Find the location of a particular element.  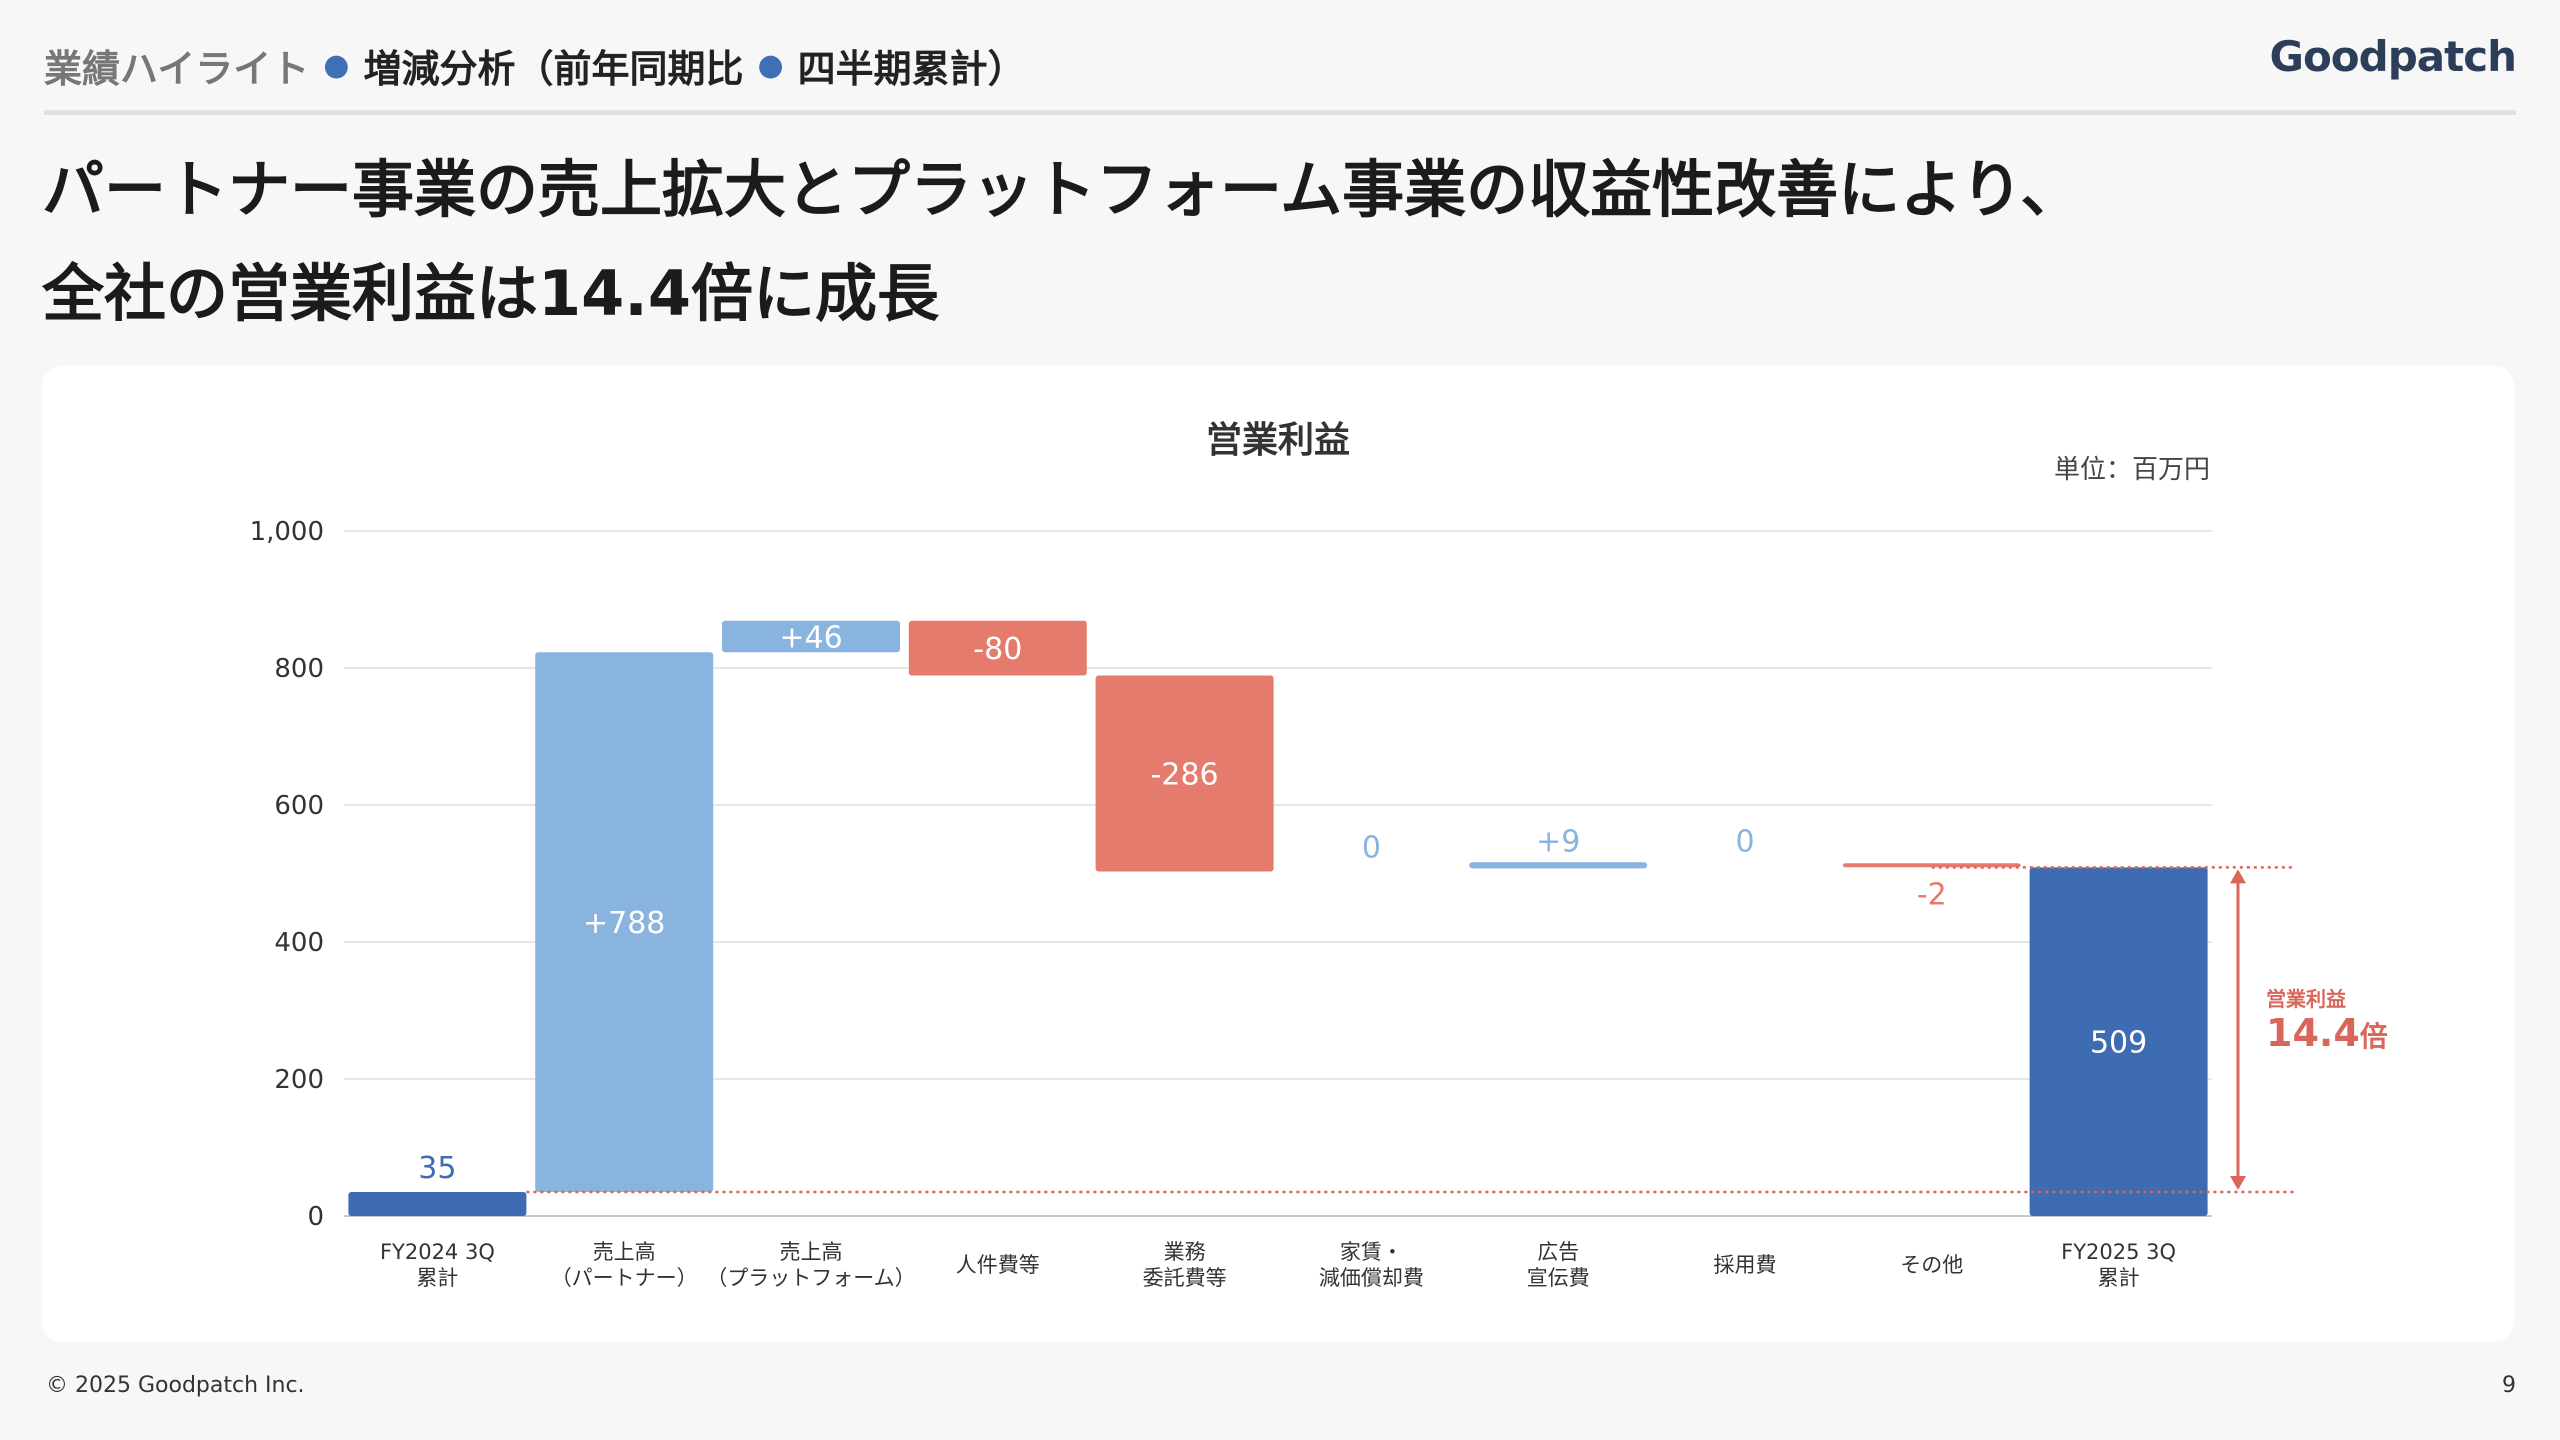

annotation-label: 営業利益 is located at coordinates (2306, 999).